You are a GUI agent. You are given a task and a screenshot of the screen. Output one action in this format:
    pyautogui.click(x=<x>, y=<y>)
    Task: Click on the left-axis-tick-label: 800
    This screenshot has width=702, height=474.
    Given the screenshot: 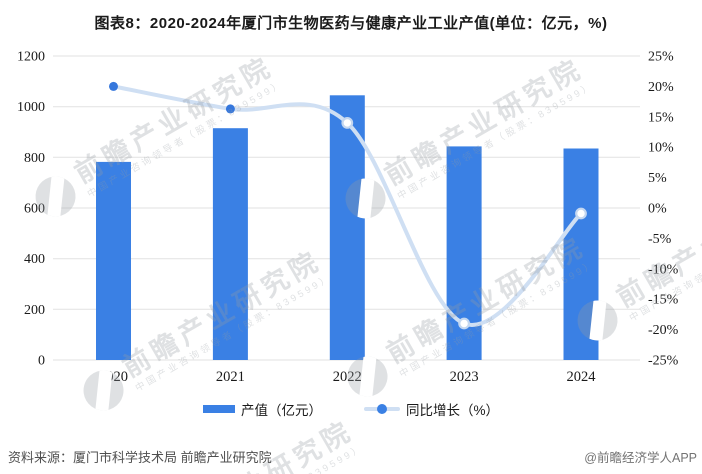 What is the action you would take?
    pyautogui.click(x=34, y=158)
    